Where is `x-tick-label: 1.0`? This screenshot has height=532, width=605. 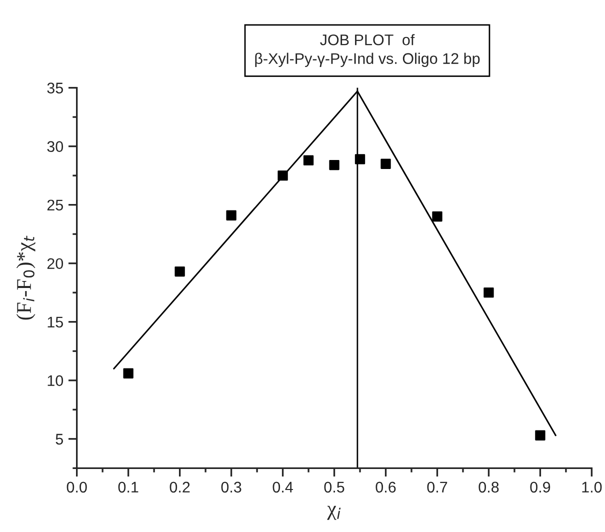
x-tick-label: 1.0 is located at coordinates (592, 487).